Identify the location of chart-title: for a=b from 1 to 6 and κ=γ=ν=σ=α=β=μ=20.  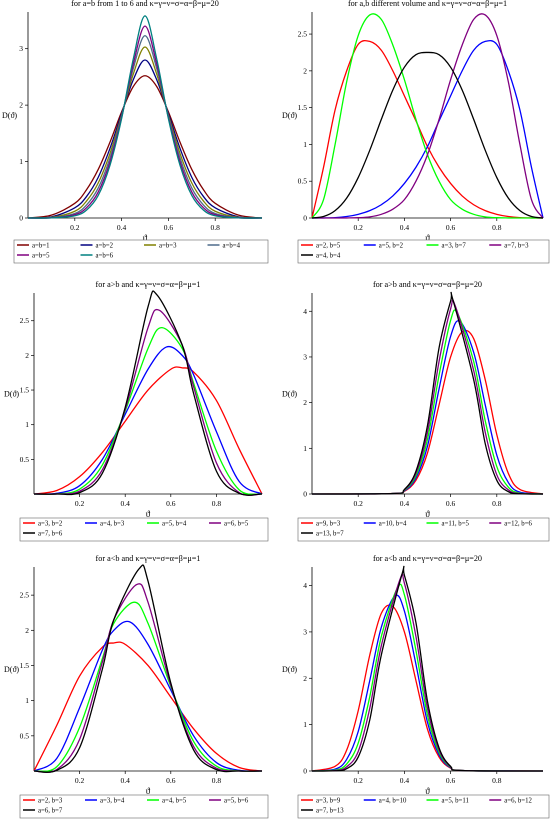
(145, 4).